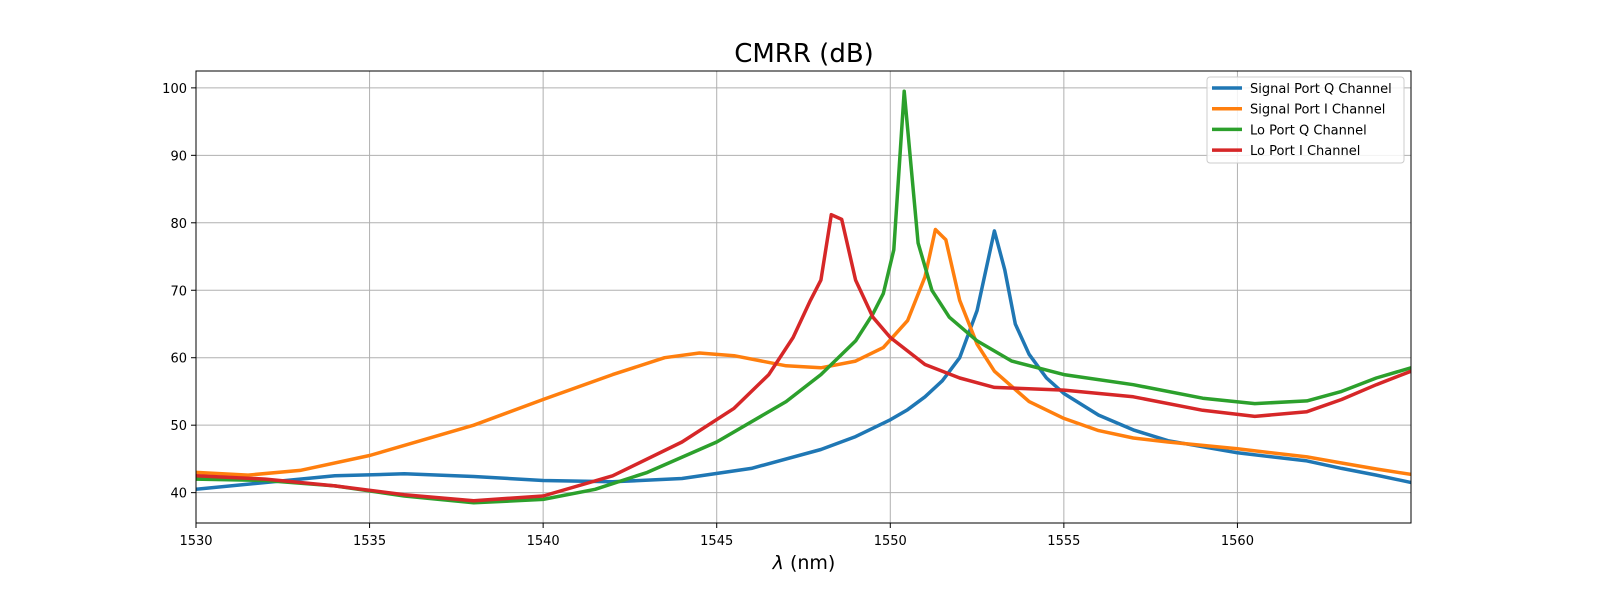 The image size is (1600, 600). What do you see at coordinates (178, 494) in the screenshot?
I see `y-tick-label: 40` at bounding box center [178, 494].